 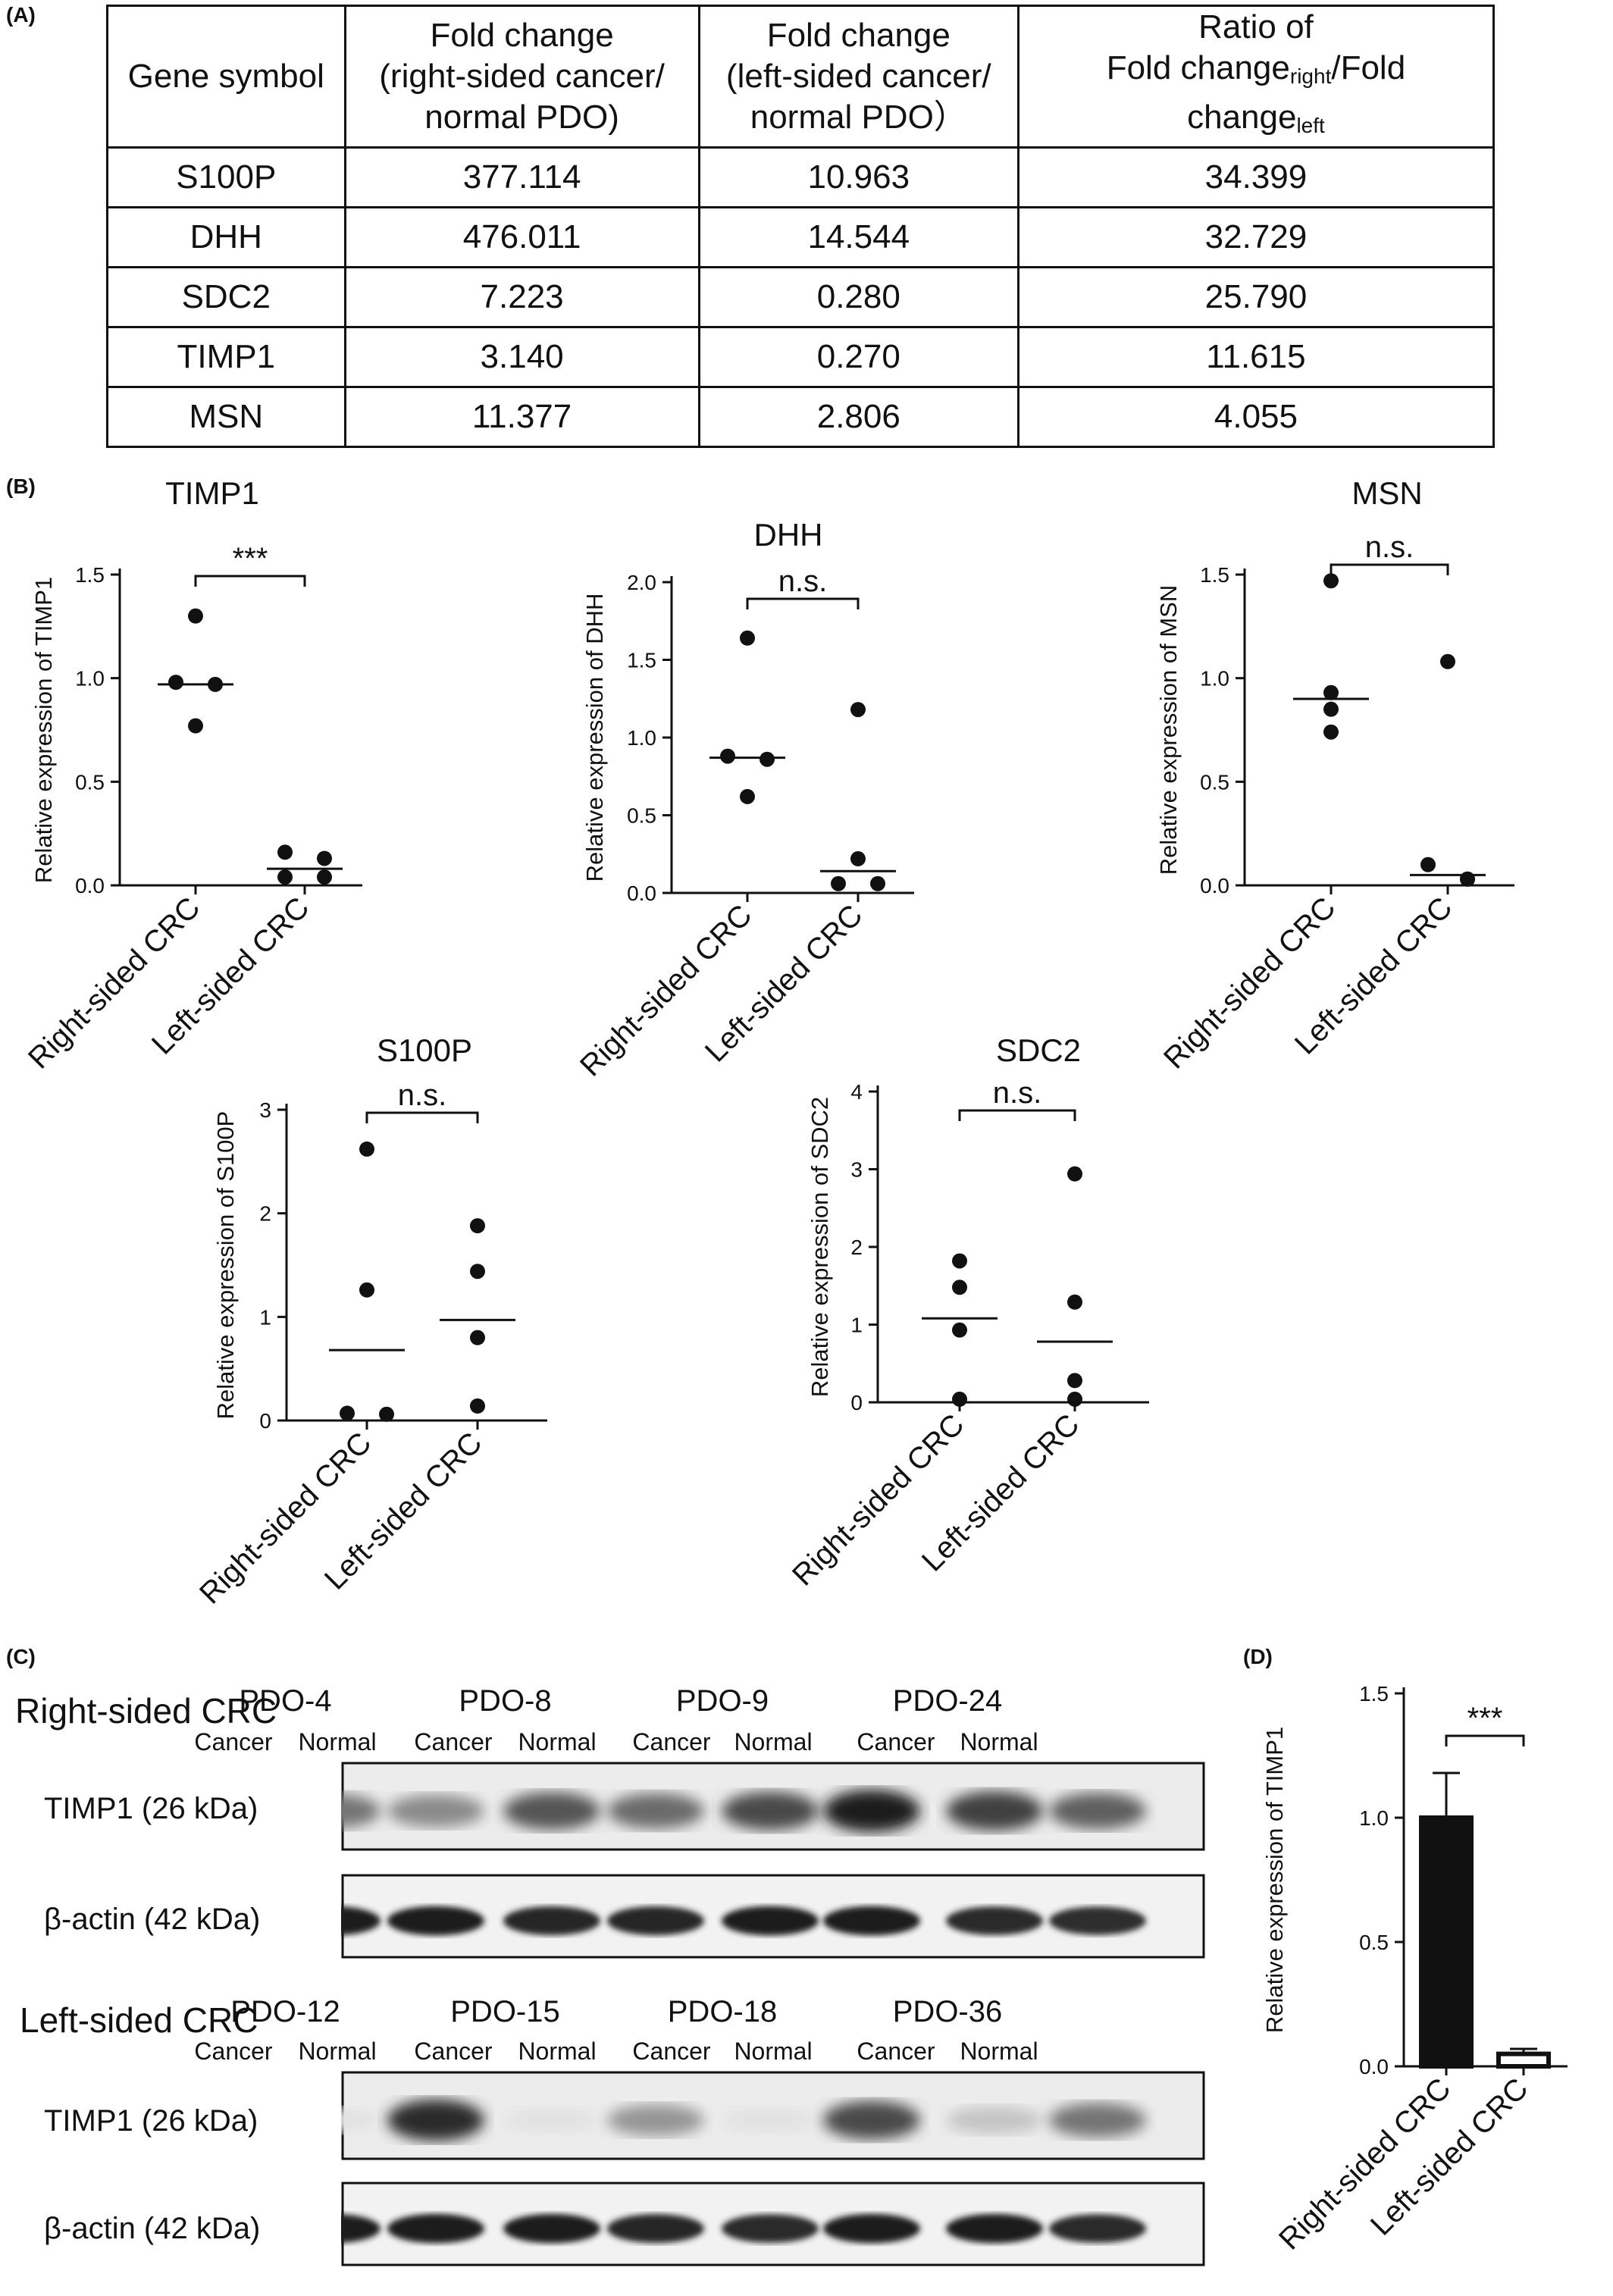 What do you see at coordinates (265, 1421) in the screenshot?
I see `y-tick-label: 0` at bounding box center [265, 1421].